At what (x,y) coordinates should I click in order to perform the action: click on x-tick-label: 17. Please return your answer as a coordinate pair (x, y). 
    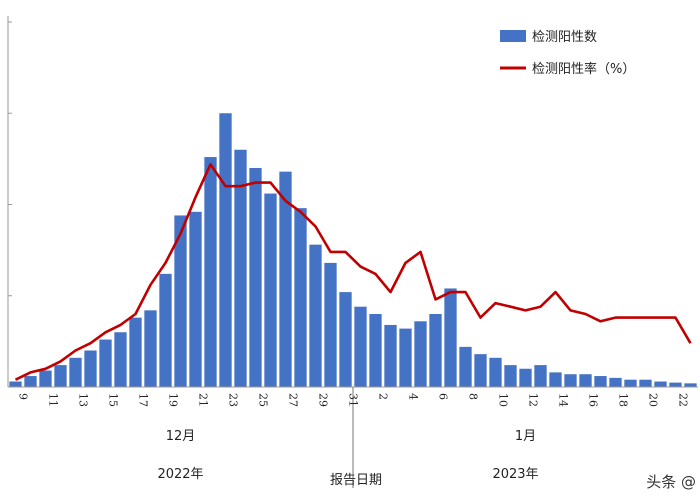
    Looking at the image, I should click on (143, 400).